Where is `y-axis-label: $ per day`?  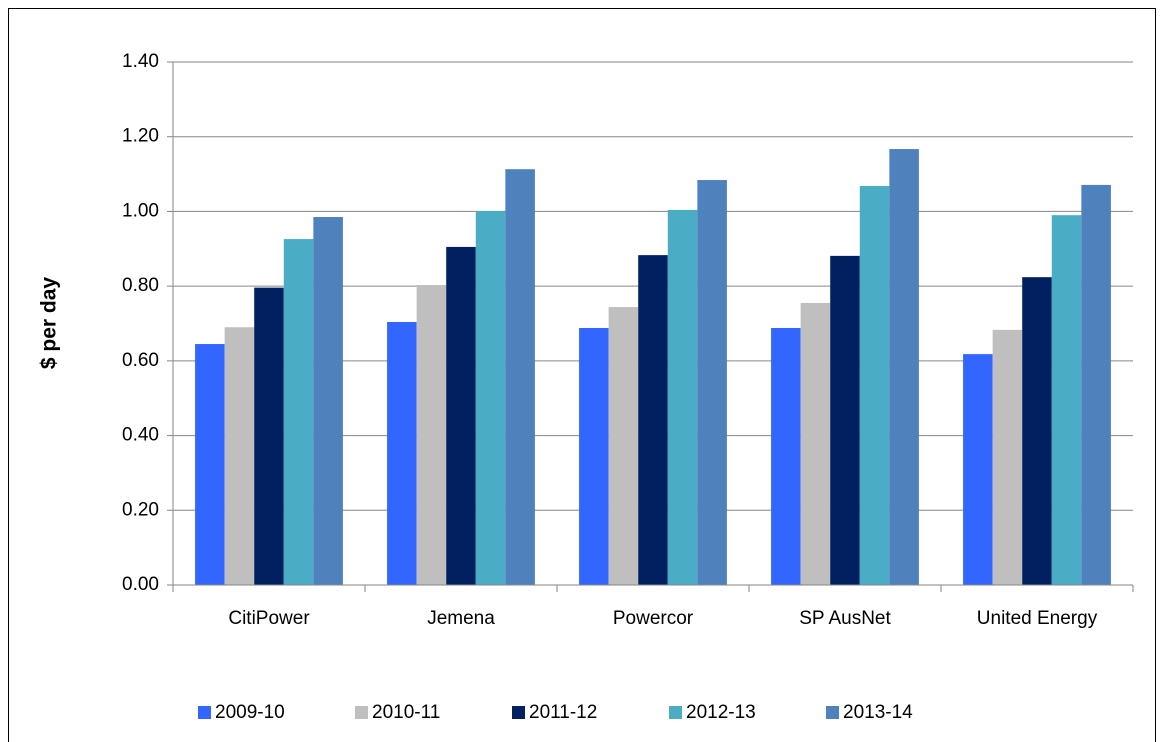 y-axis-label: $ per day is located at coordinates (49, 323).